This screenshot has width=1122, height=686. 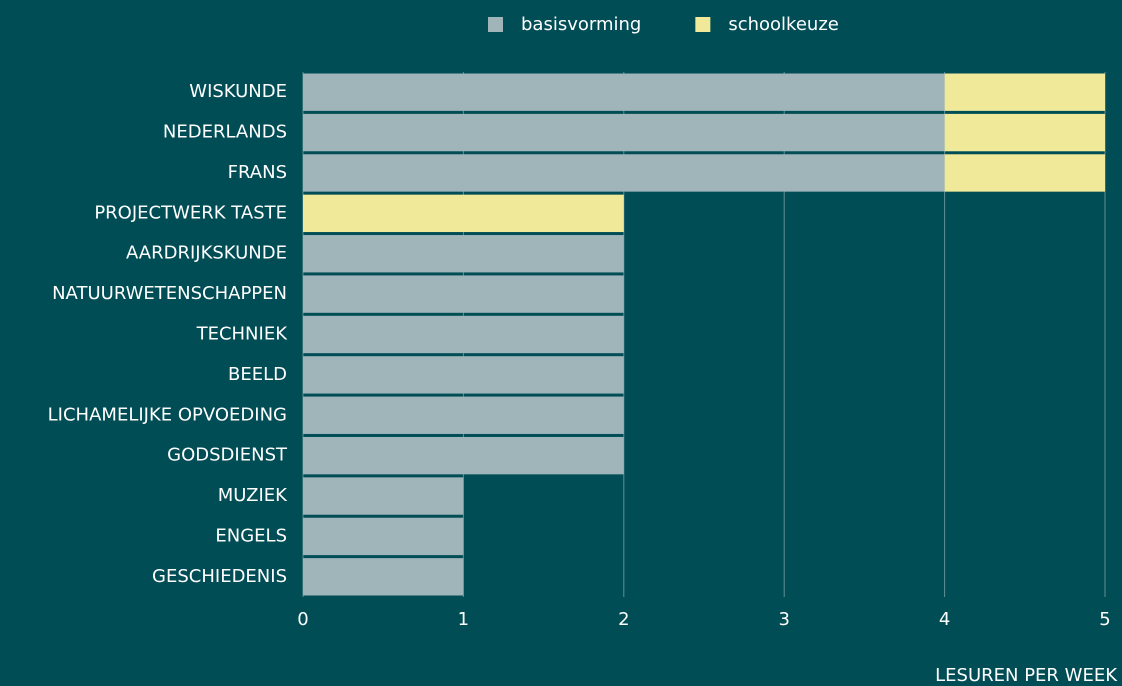 I want to click on y-tick-label: PROJECTWERK TASTE, so click(x=190, y=212).